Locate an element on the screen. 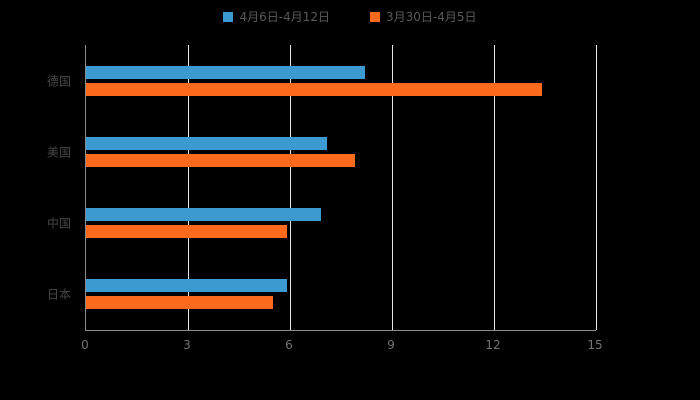 The width and height of the screenshot is (700, 400). legend-label: 3月30日-4月5日 is located at coordinates (431, 17).